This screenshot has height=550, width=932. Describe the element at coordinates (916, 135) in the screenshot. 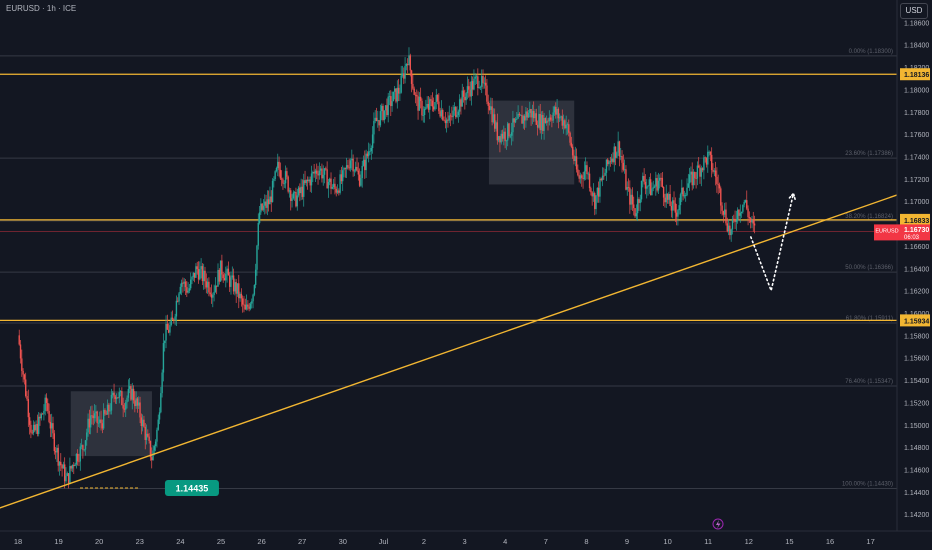

I see `price-axis-tick: 1.17600` at that location.